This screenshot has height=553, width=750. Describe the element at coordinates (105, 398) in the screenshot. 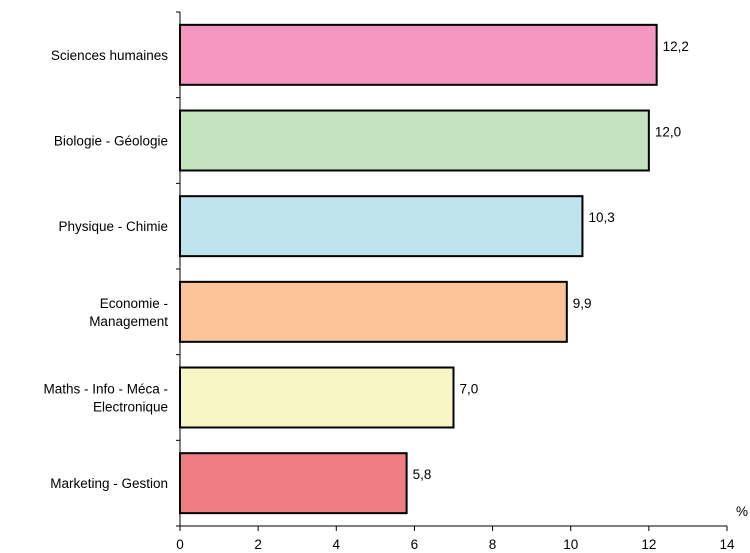

I see `category-label: Maths - Info - Méca - Electronique` at that location.